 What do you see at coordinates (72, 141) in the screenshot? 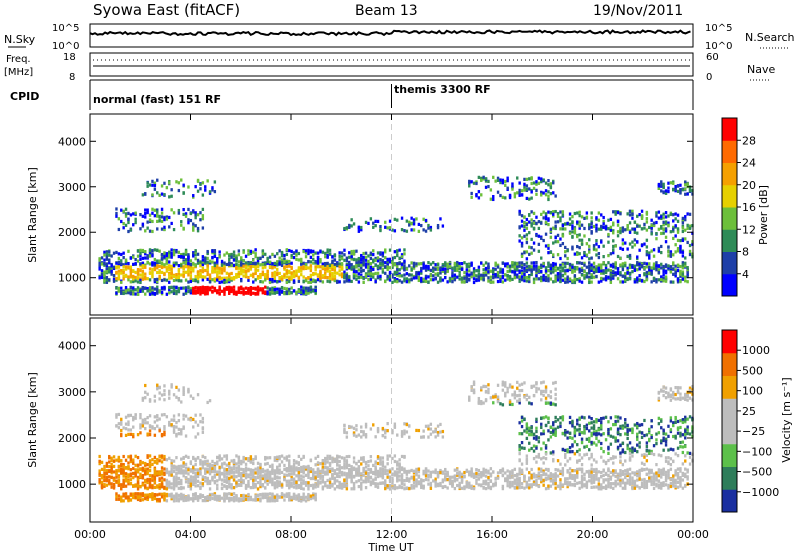
I see `y-tick-label: 4000` at bounding box center [72, 141].